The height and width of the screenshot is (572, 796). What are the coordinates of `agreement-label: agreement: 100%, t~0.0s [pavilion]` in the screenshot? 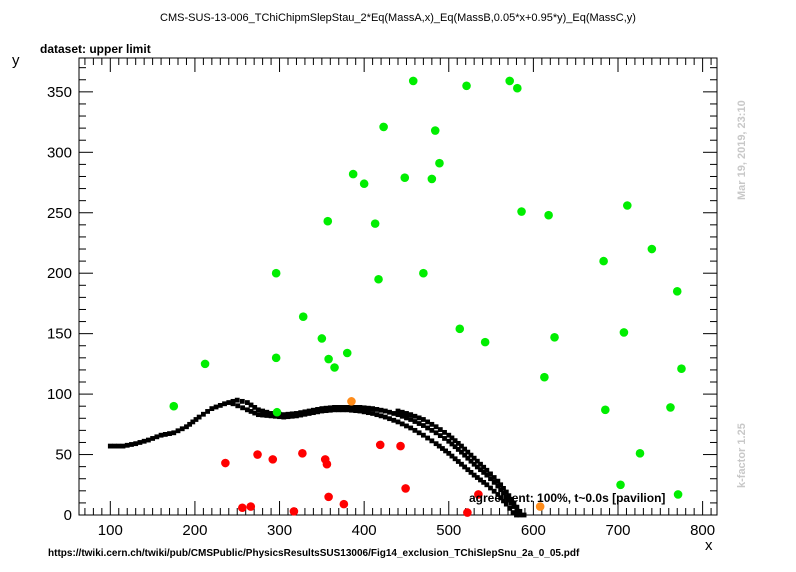 It's located at (567, 498).